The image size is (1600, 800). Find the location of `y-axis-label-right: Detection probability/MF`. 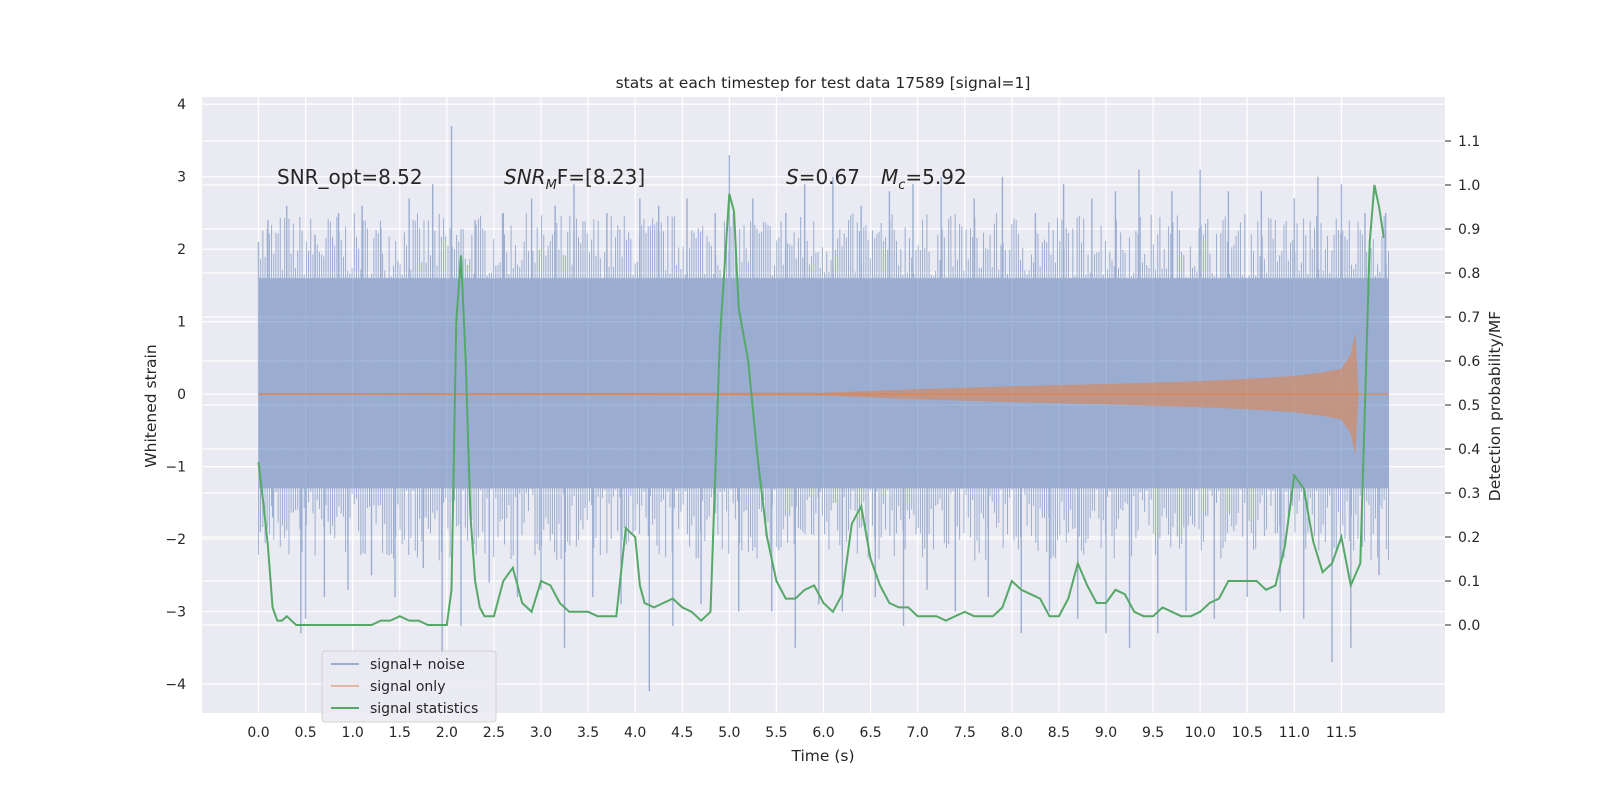

y-axis-label-right: Detection probability/MF is located at coordinates (1495, 406).